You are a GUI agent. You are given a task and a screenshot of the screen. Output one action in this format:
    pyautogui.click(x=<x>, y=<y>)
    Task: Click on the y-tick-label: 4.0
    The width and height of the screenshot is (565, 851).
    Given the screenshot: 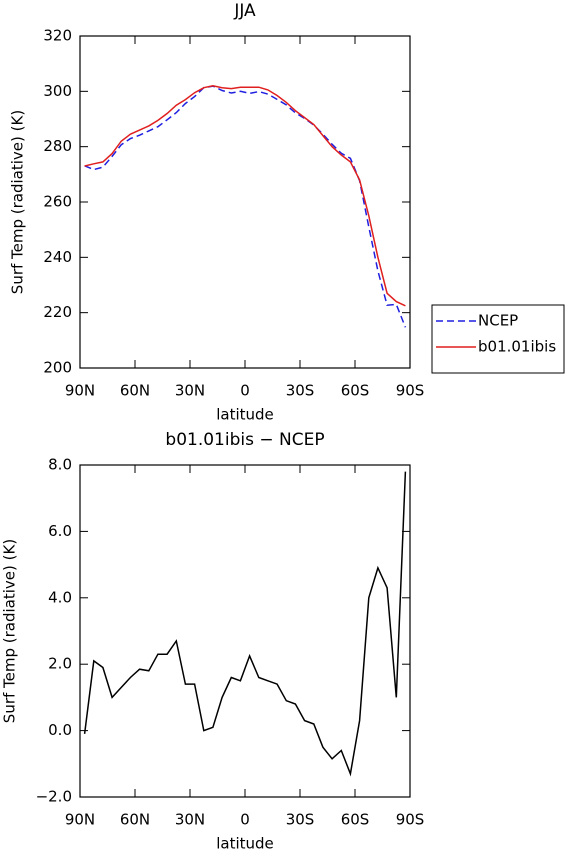 What is the action you would take?
    pyautogui.click(x=60, y=597)
    